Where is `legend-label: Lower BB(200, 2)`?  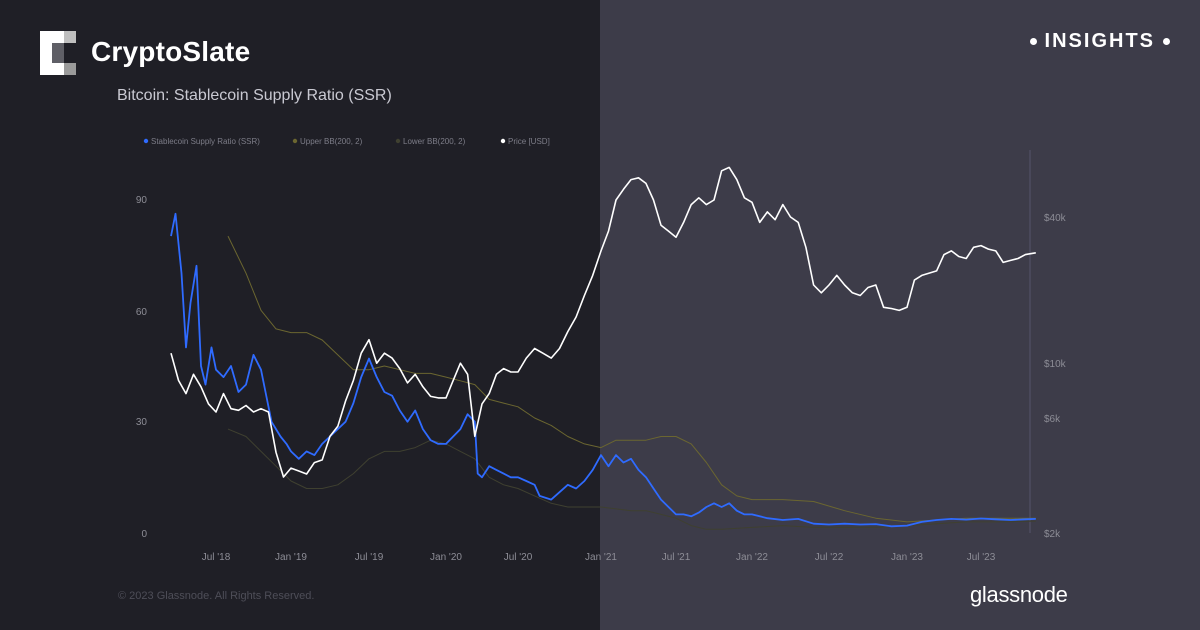
legend-label: Lower BB(200, 2) is located at coordinates (434, 141).